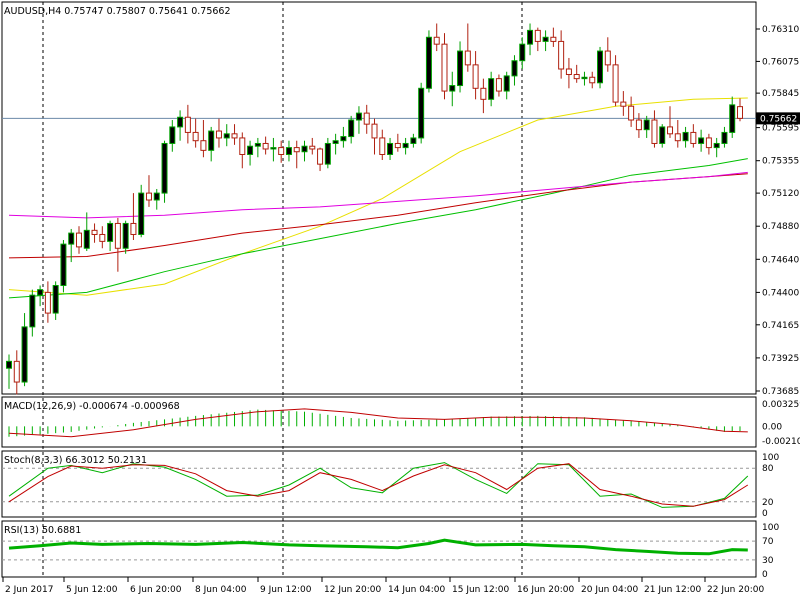  I want to click on rsi-panel, so click(379, 549).